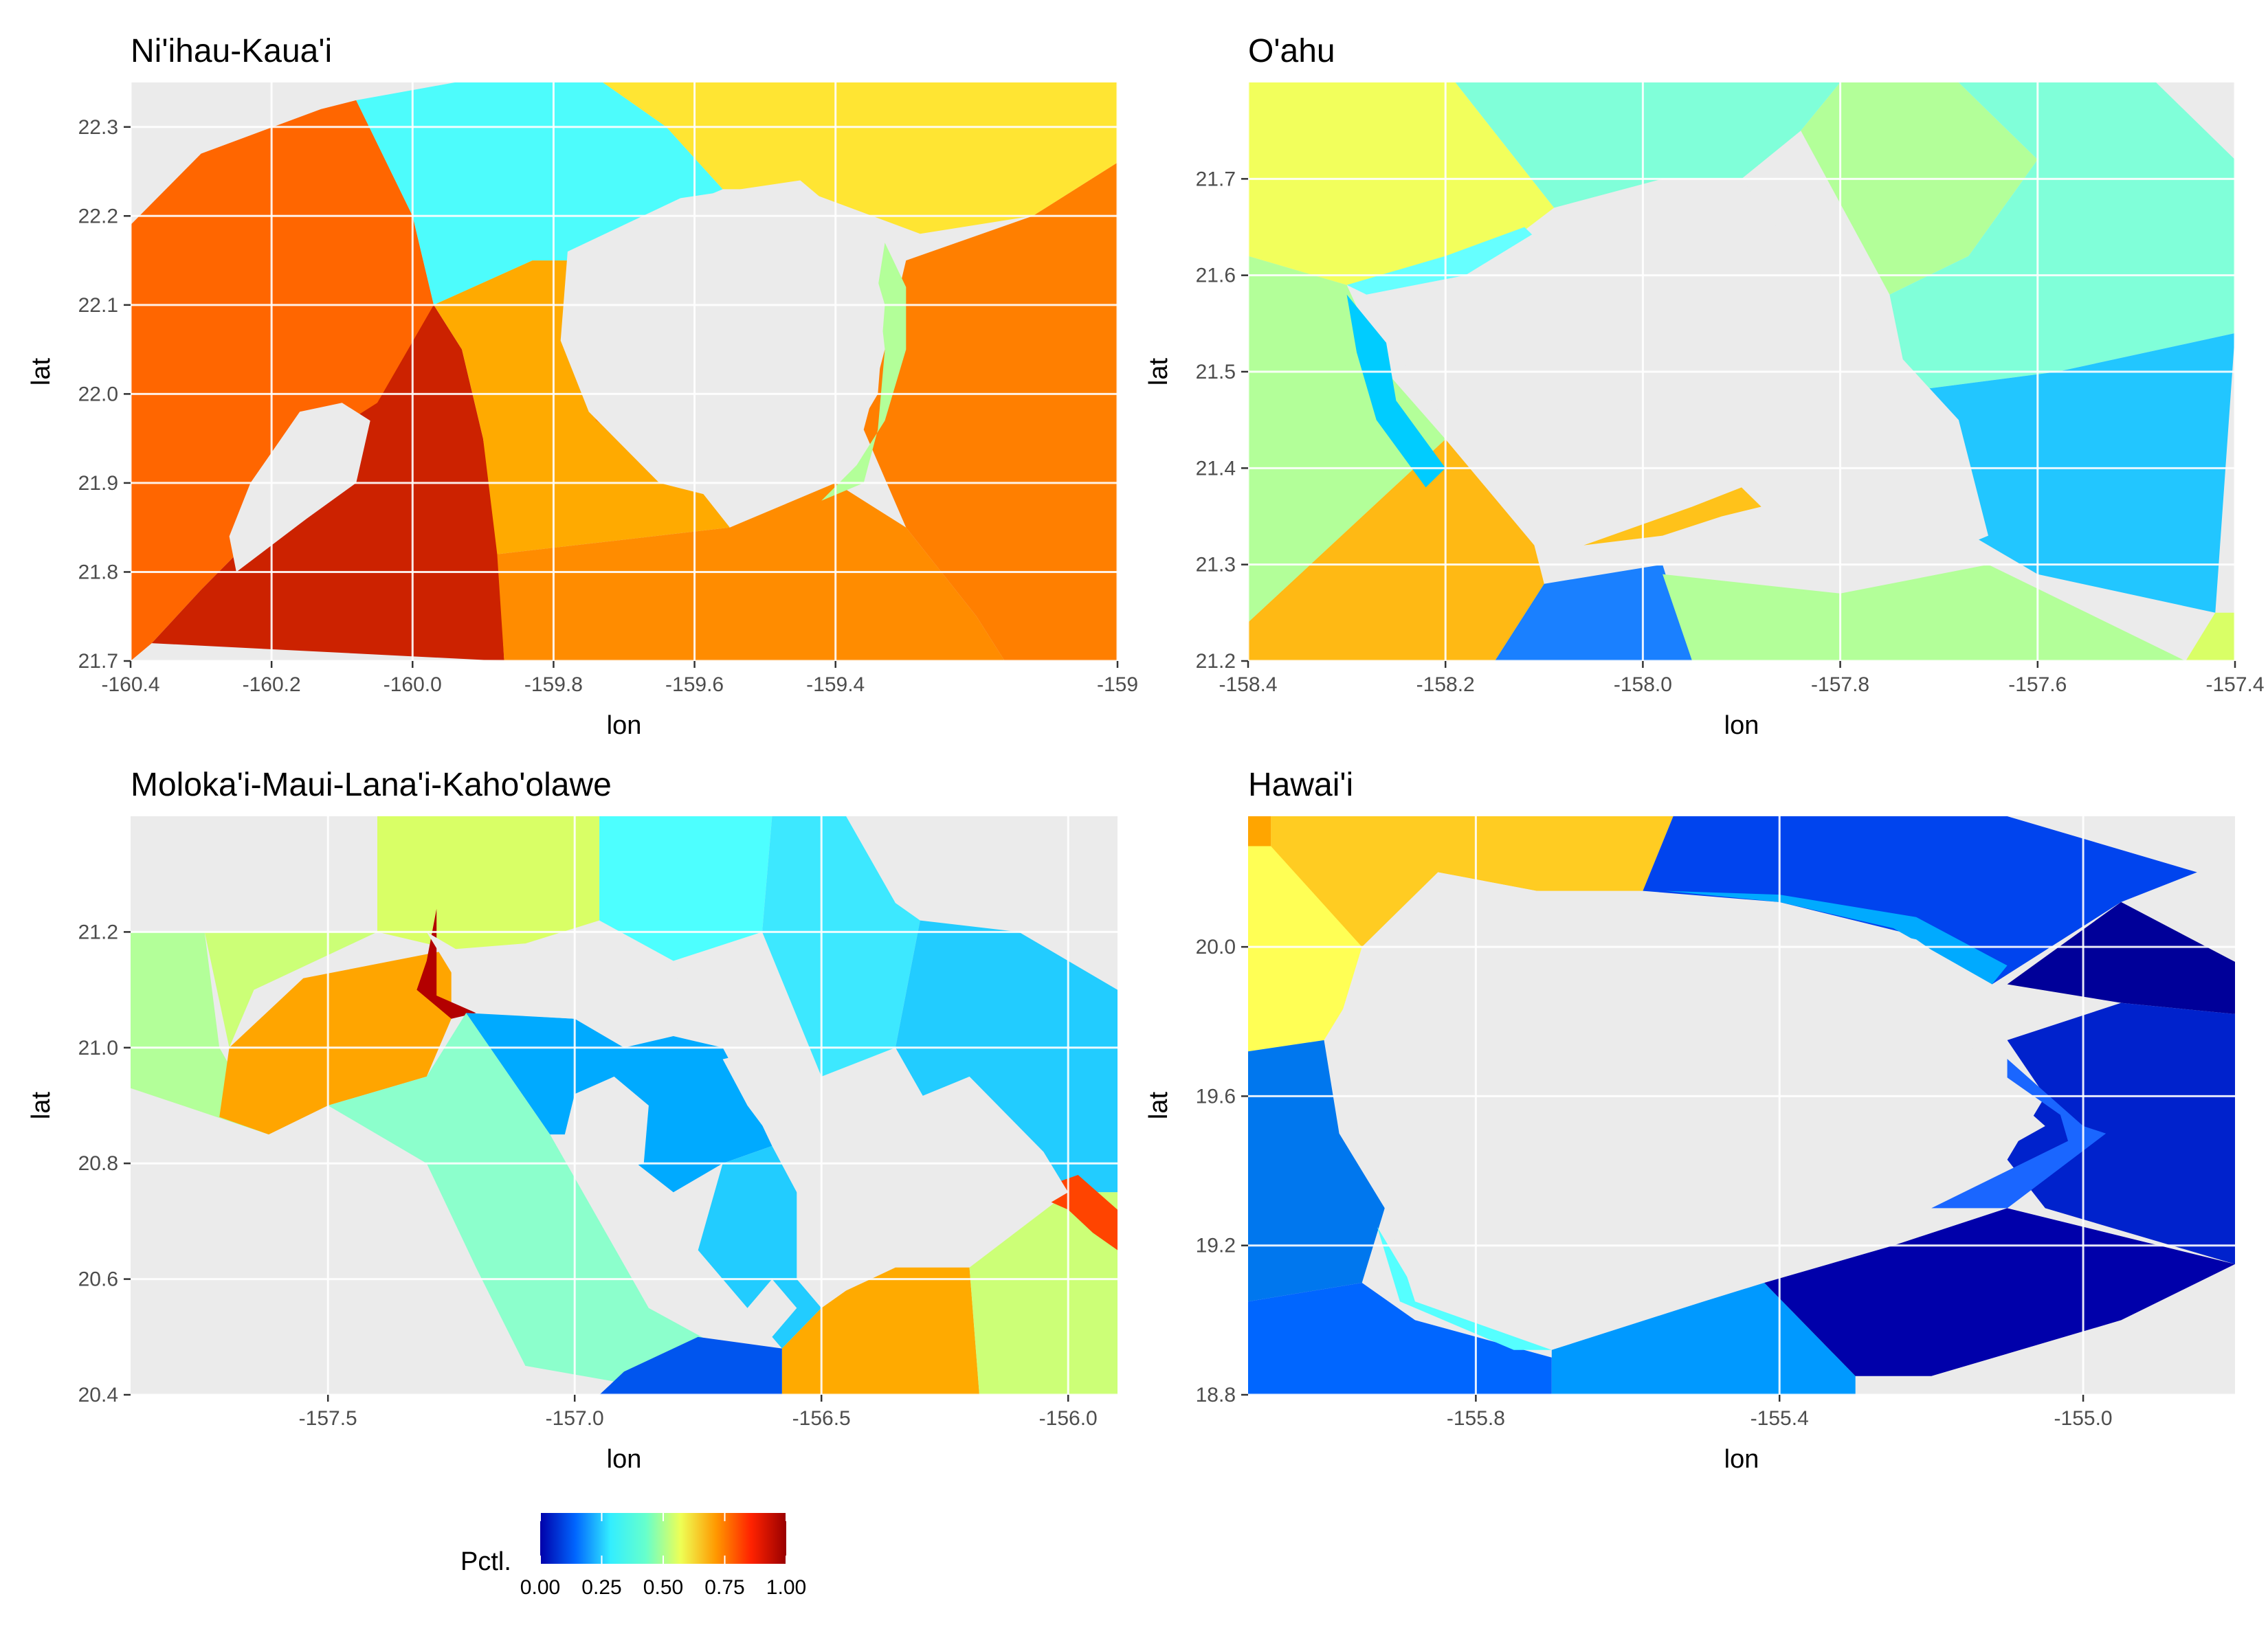  Describe the element at coordinates (1216, 469) in the screenshot. I see `y-tick-label: 21.4` at that location.